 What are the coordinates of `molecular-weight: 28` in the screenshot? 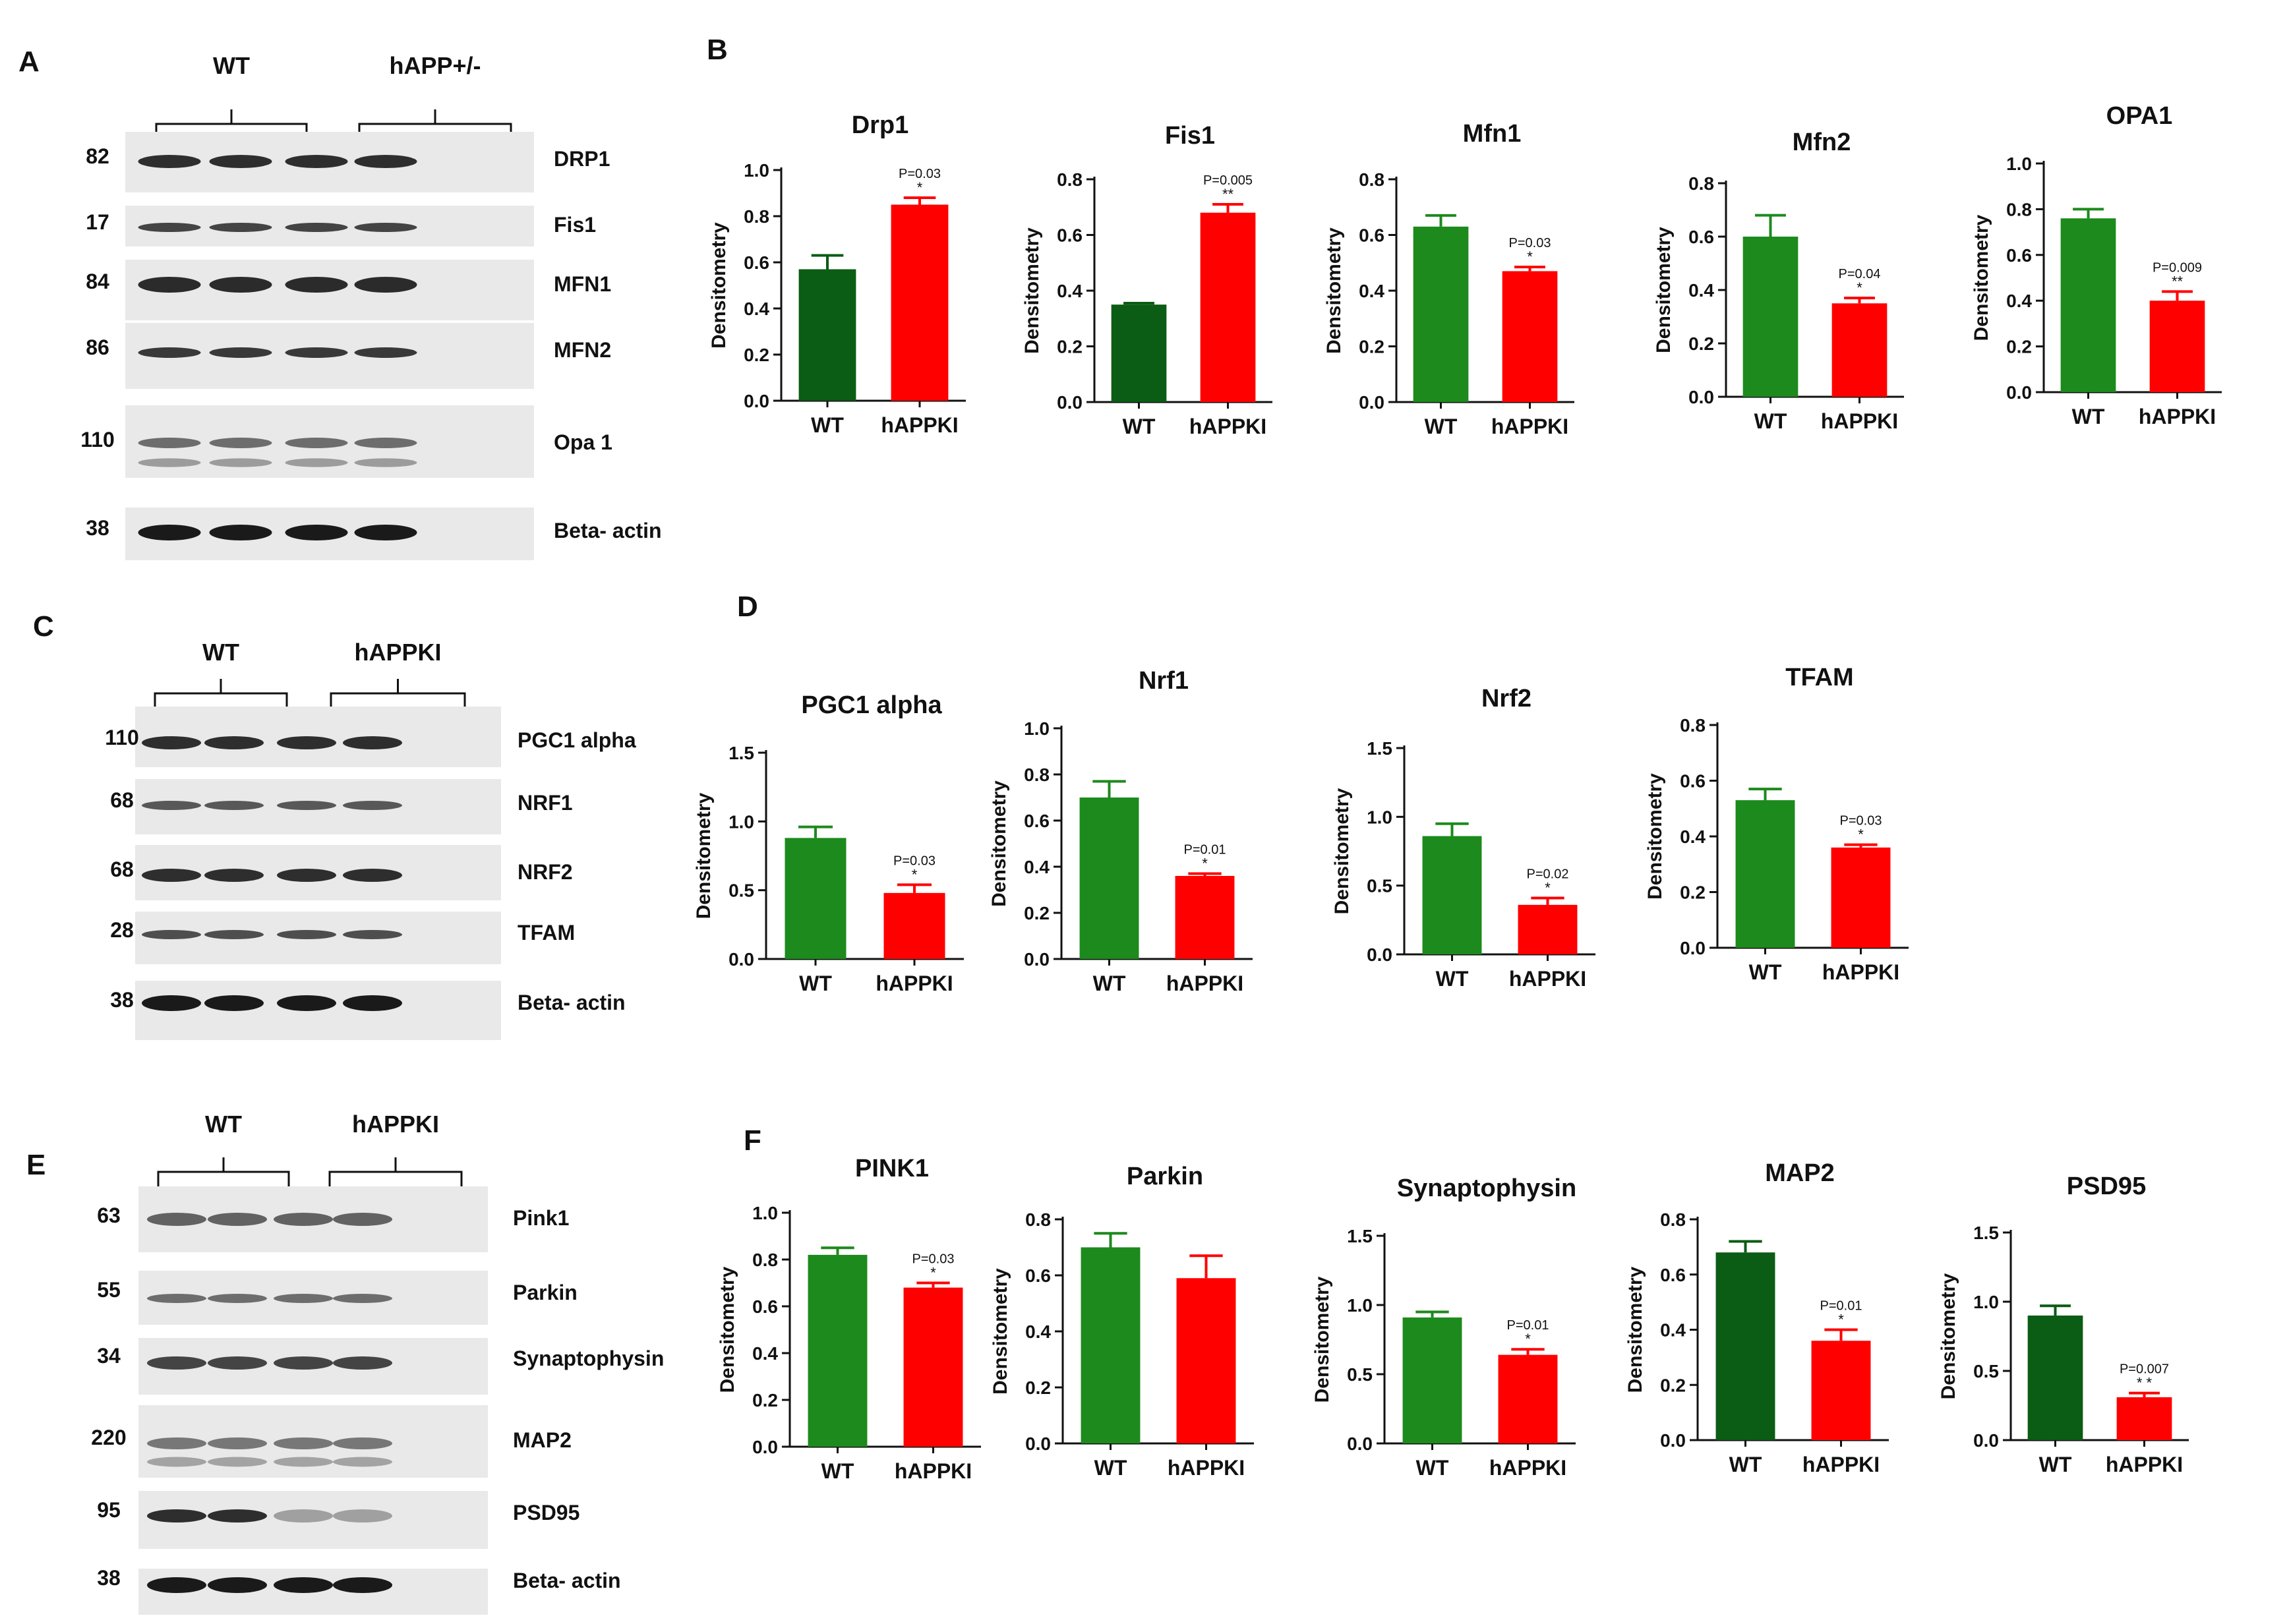 It's located at (122, 930).